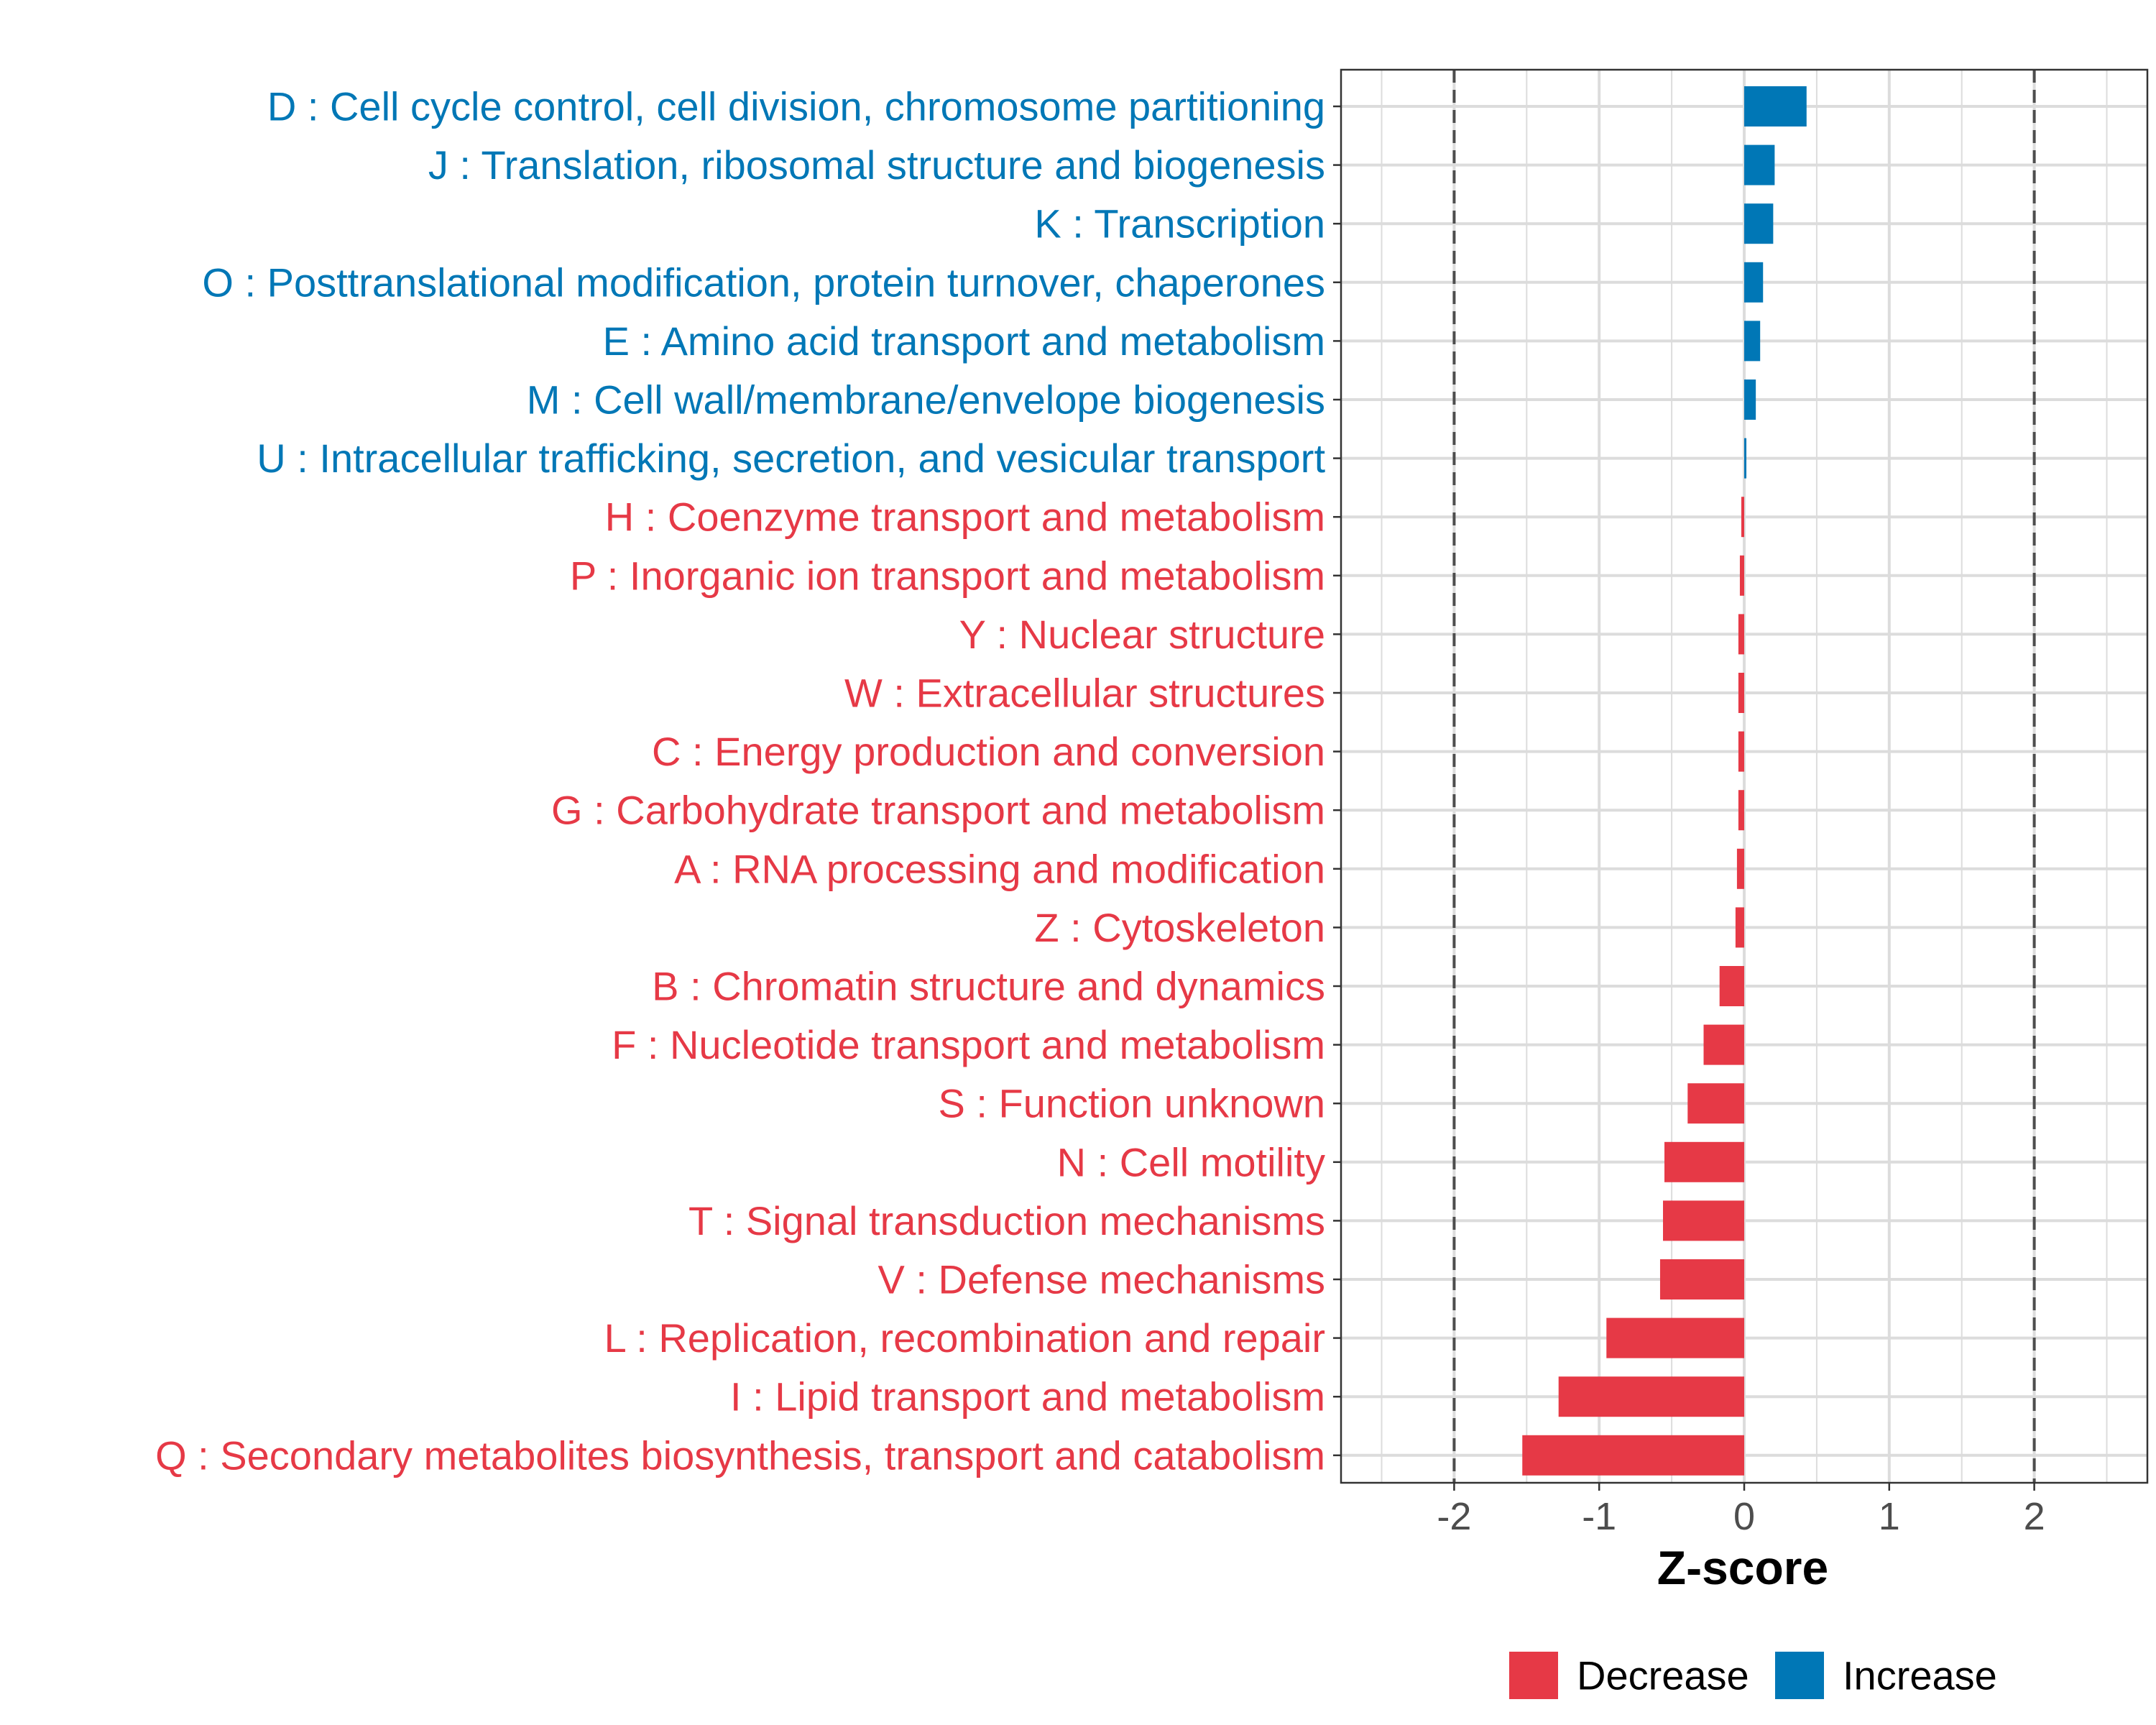  I want to click on category-label: A : RNA processing and modification, so click(1000, 868).